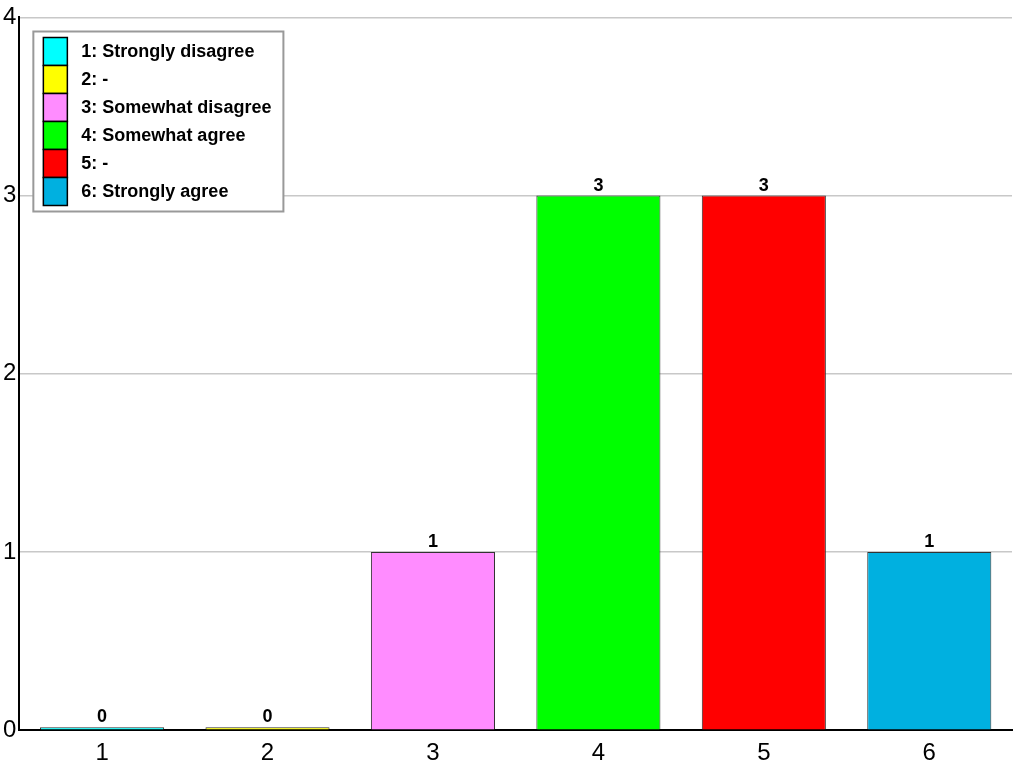 The width and height of the screenshot is (1014, 771). I want to click on legend-label: 6: Strongly agree, so click(155, 191).